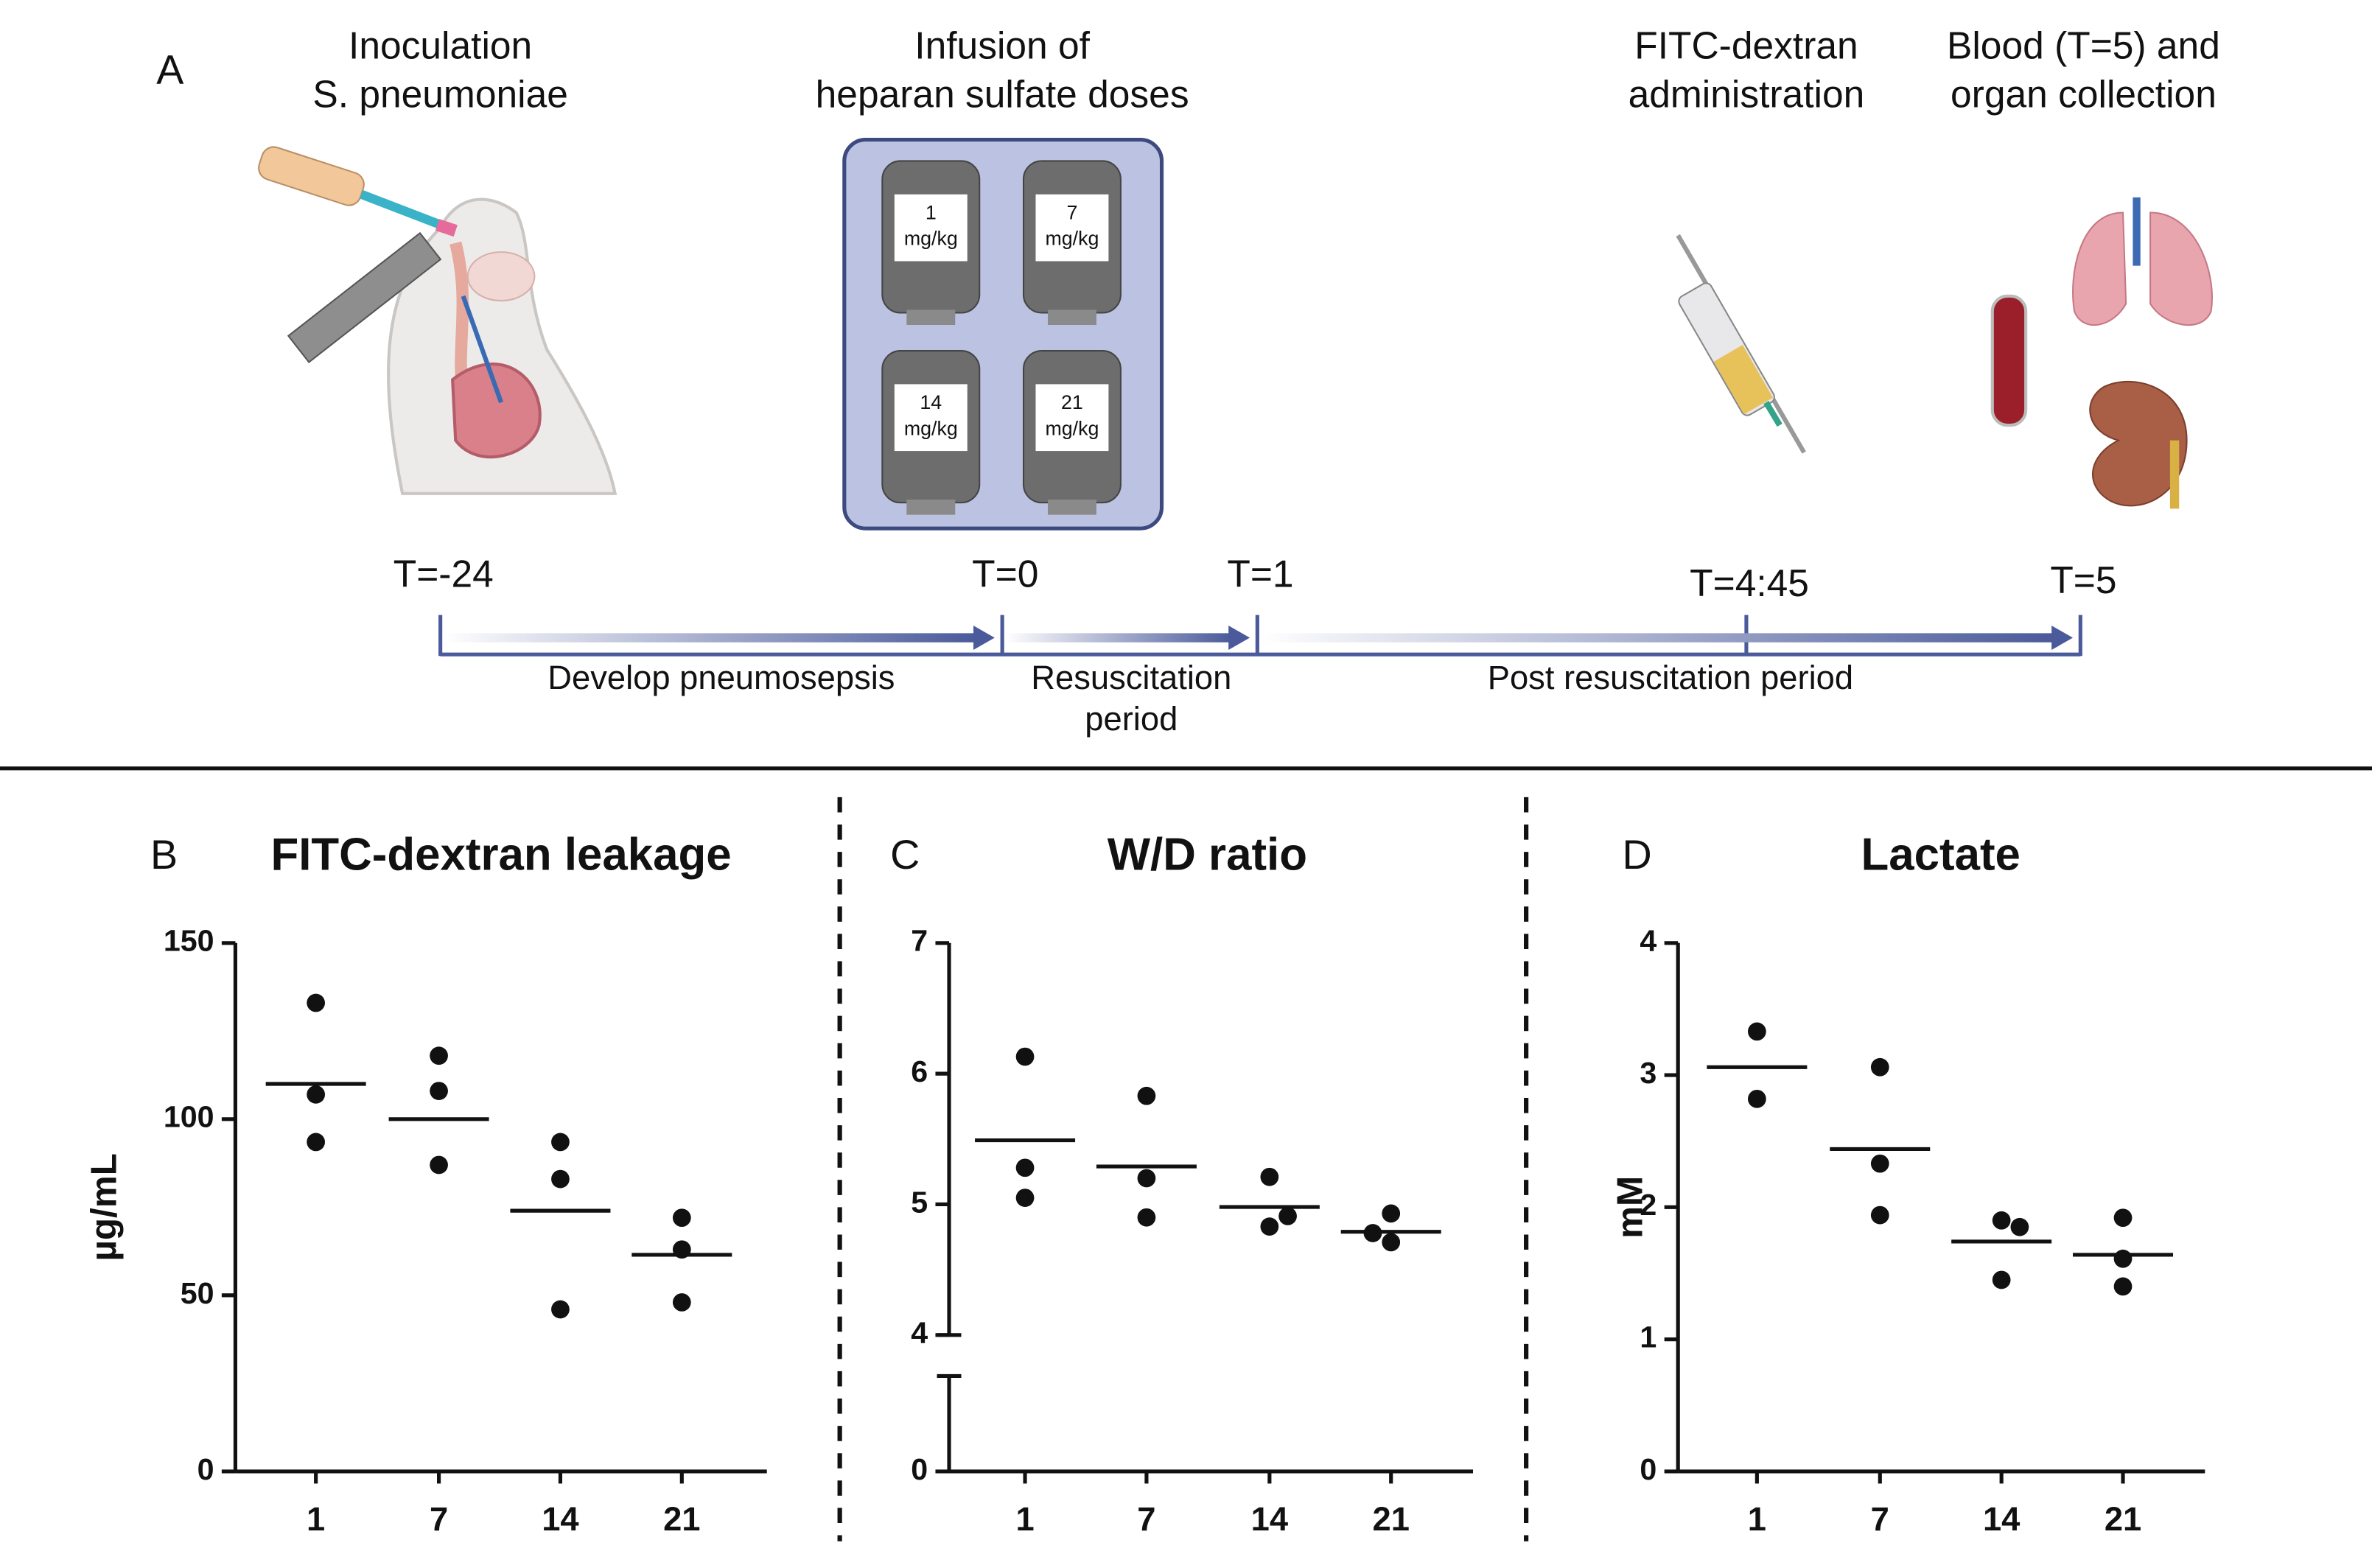  What do you see at coordinates (1071, 213) in the screenshot?
I see `dose-label: 7` at bounding box center [1071, 213].